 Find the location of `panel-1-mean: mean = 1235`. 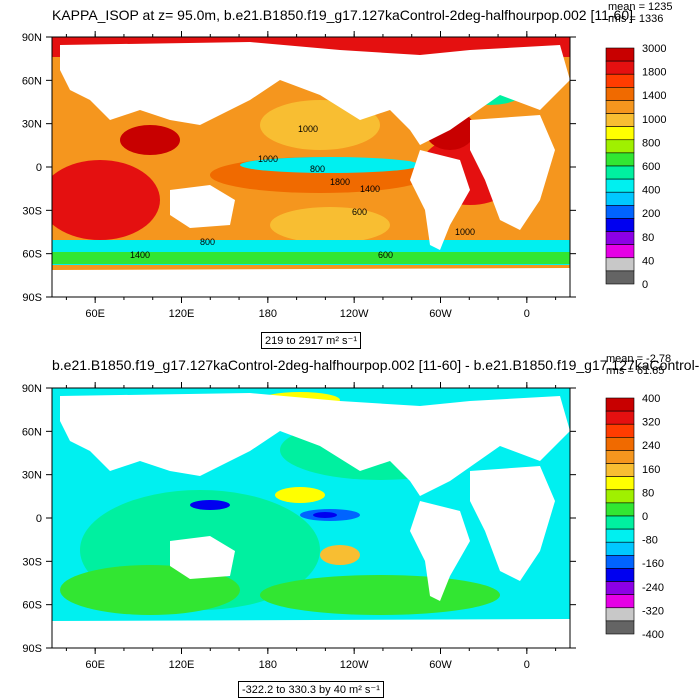

panel-1-mean: mean = 1235 is located at coordinates (640, 7).